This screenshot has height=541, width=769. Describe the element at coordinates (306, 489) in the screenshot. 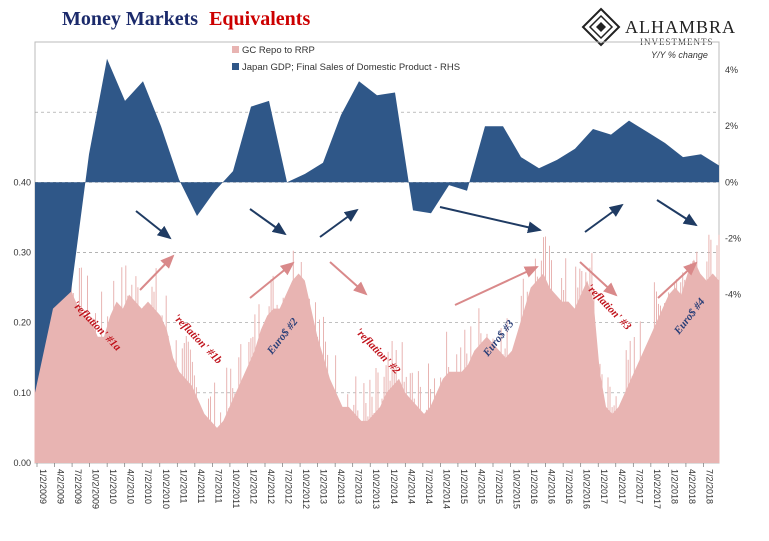

I see `x-tick-label-15: 10/2/2012` at that location.